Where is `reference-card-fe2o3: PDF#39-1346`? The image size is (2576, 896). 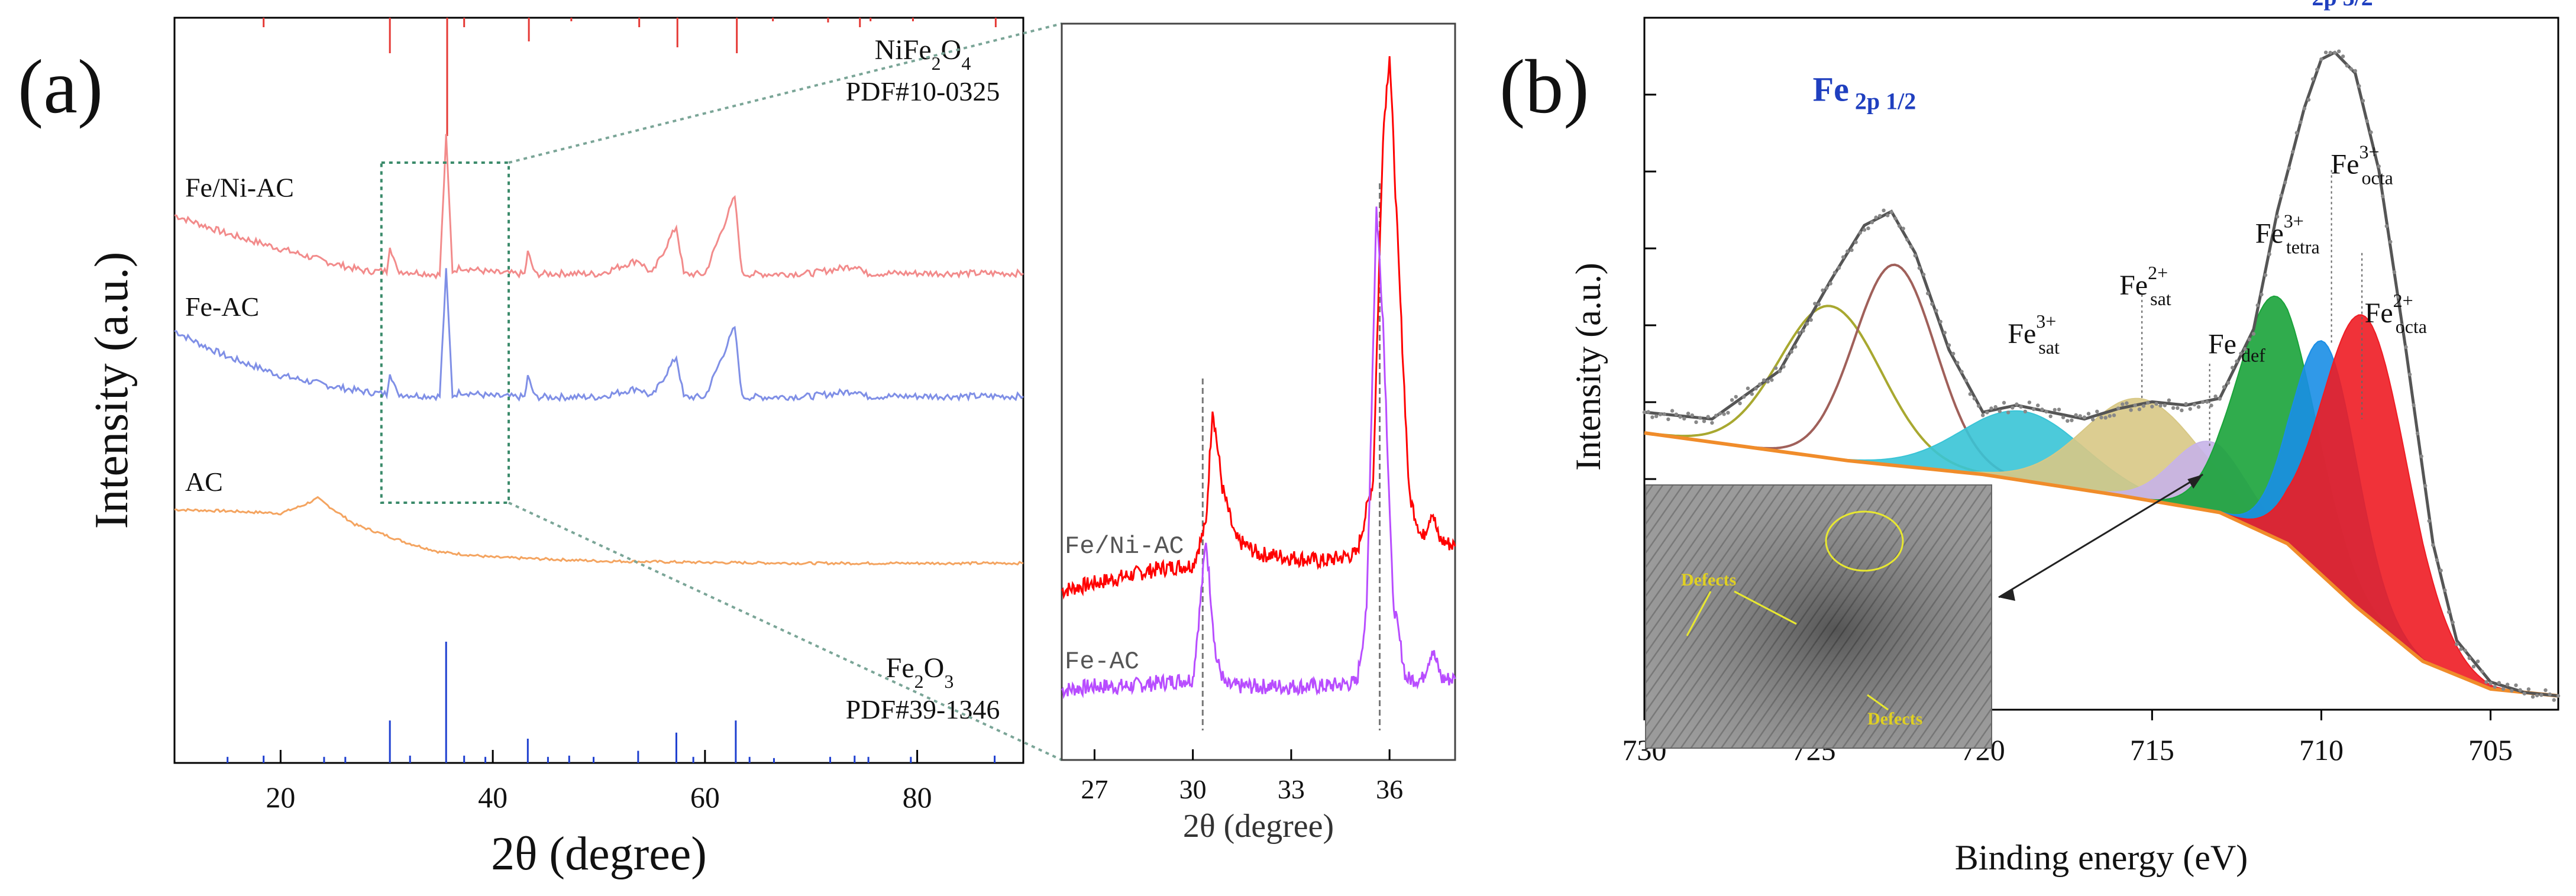 reference-card-fe2o3: PDF#39-1346 is located at coordinates (923, 709).